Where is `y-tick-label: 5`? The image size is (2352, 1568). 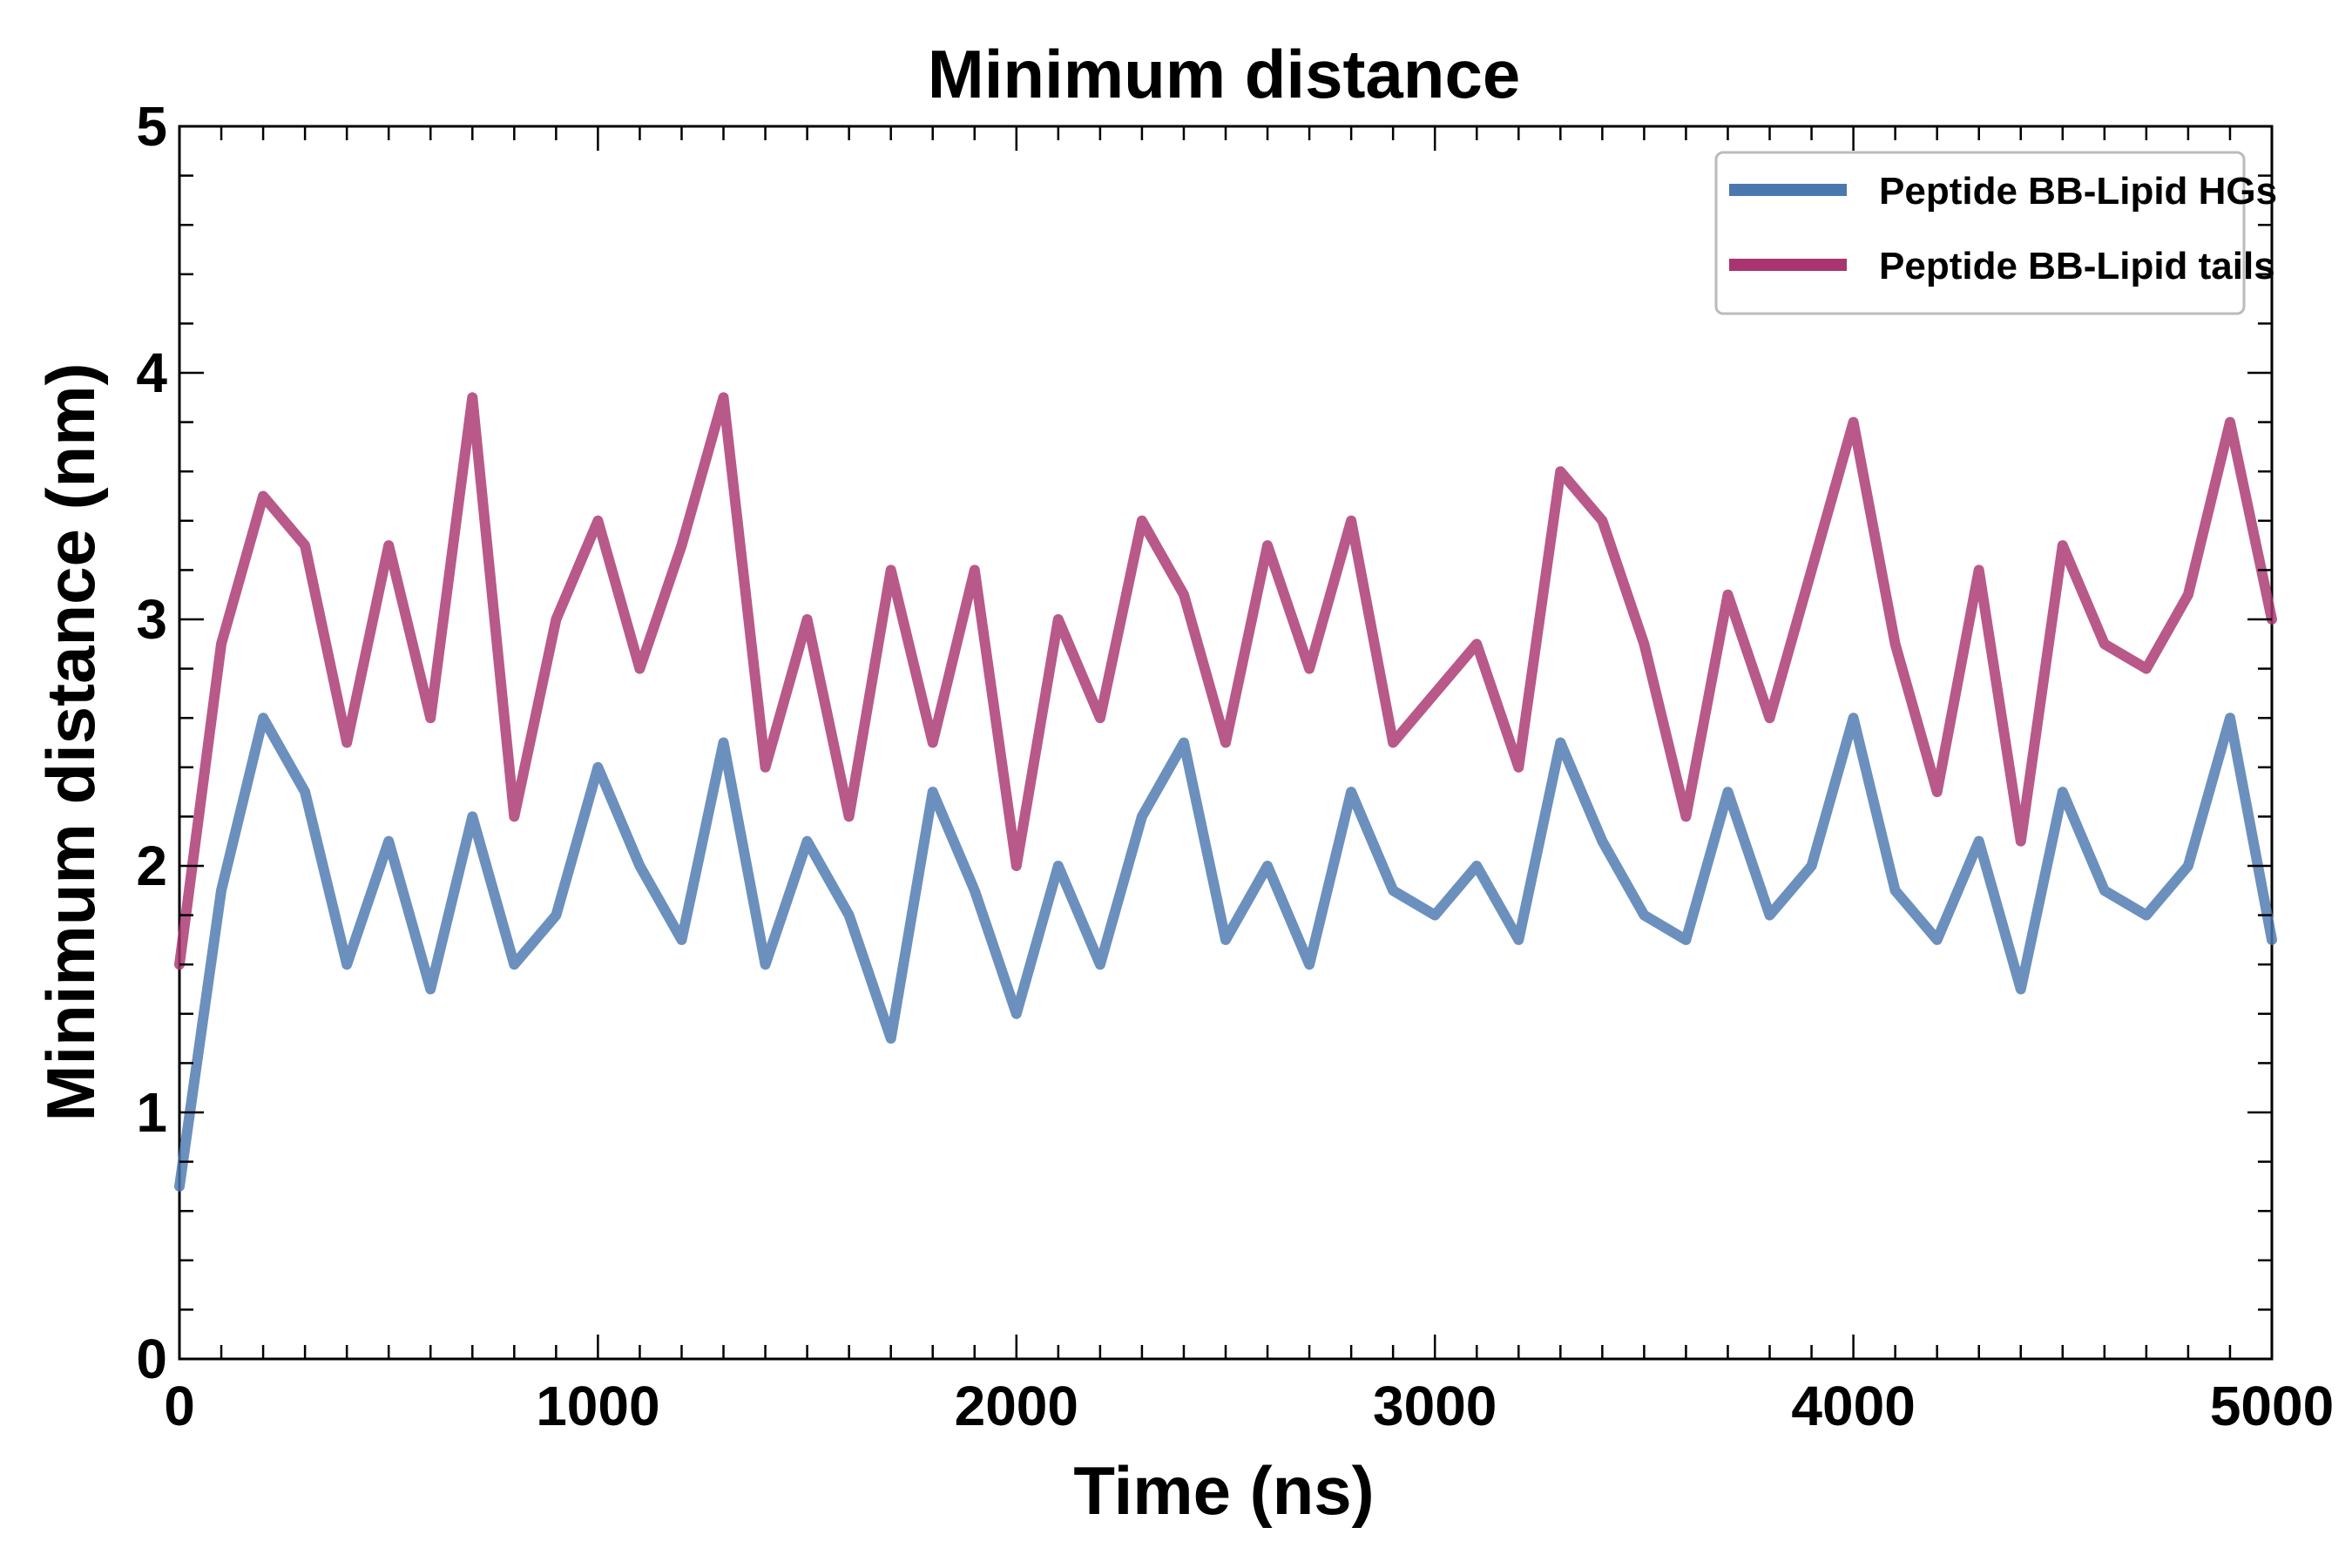
y-tick-label: 5 is located at coordinates (151, 126).